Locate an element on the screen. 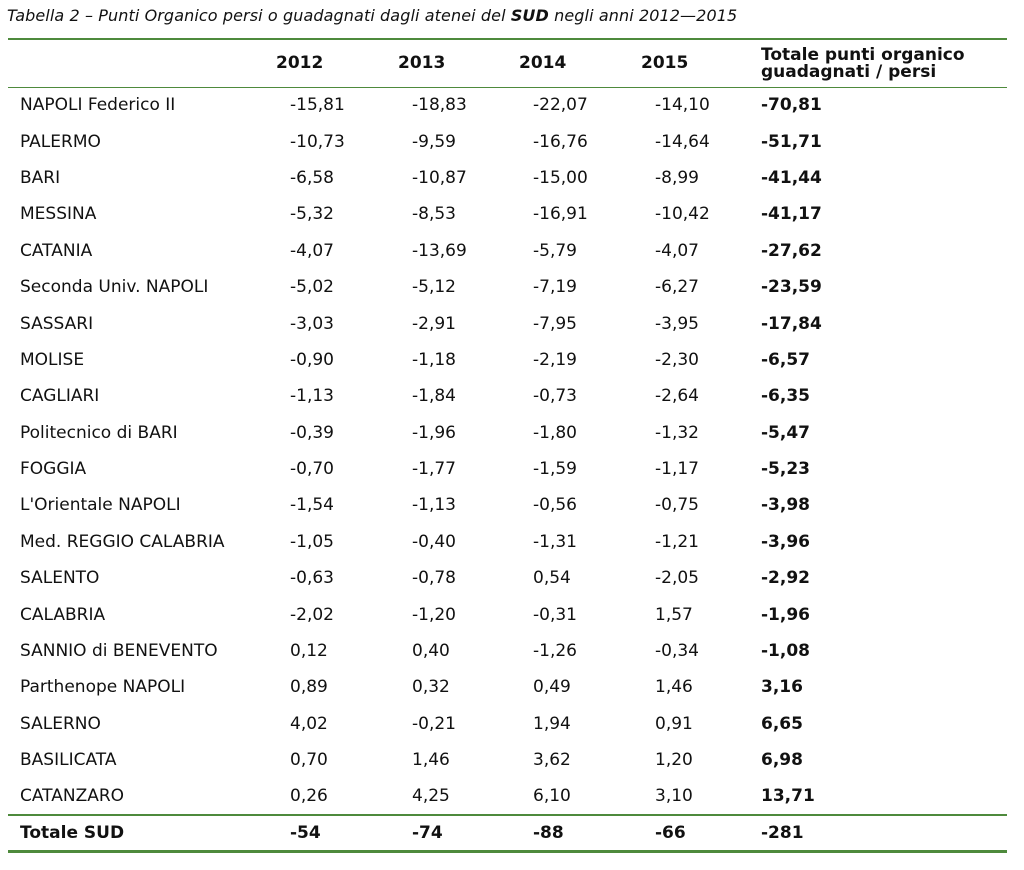 This screenshot has width=1024, height=870. cell-2013: -0,78 is located at coordinates (434, 578).